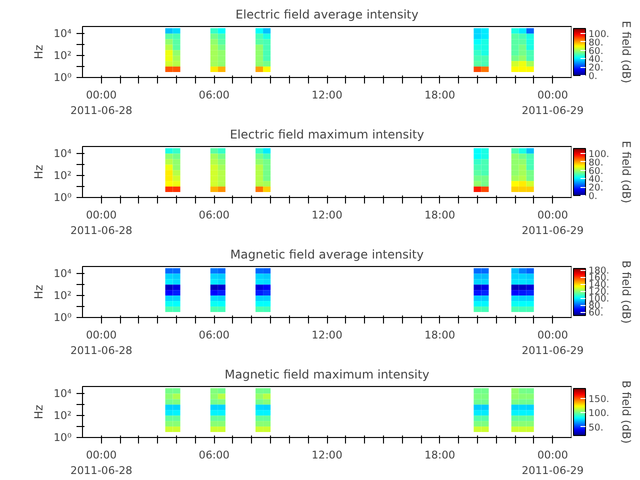 Image resolution: width=640 pixels, height=480 pixels. Describe the element at coordinates (327, 135) in the screenshot. I see `chart-title: Electric field maximum intensity` at that location.